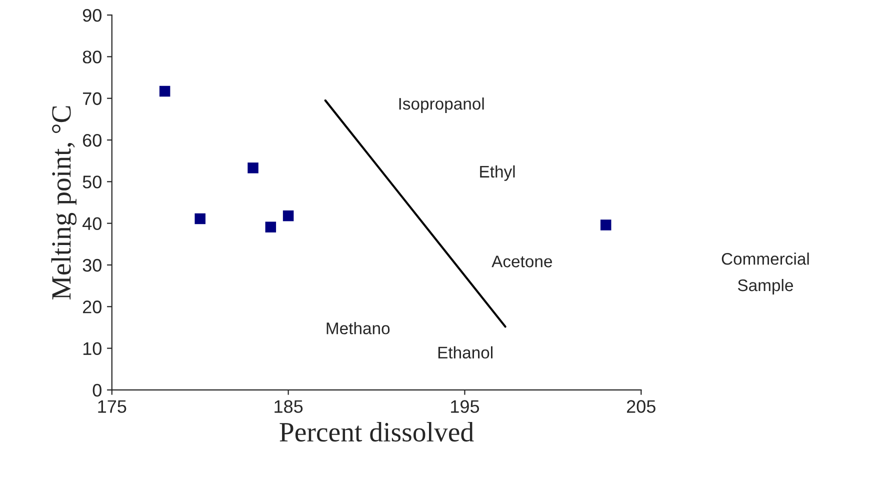  Describe the element at coordinates (92, 57) in the screenshot. I see `y-tick-label: 80` at that location.